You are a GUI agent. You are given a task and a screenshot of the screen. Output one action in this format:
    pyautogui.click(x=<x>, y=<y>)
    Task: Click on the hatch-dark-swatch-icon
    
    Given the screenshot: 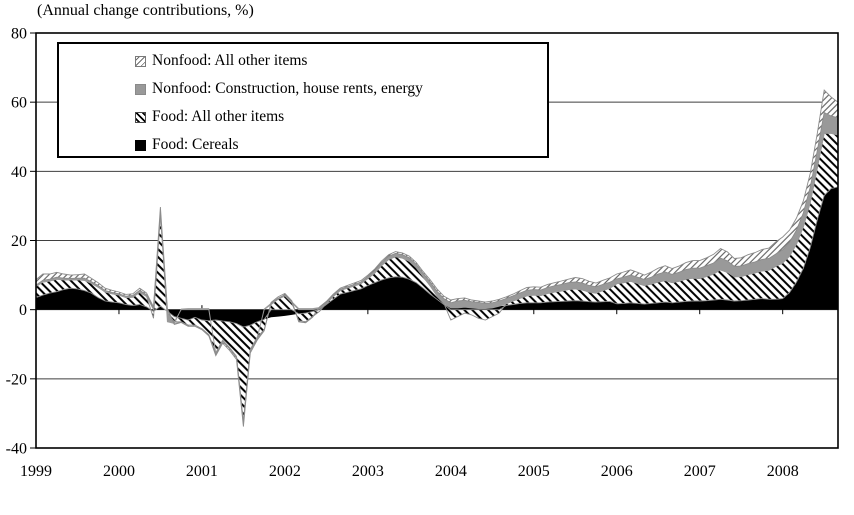 What is the action you would take?
    pyautogui.click(x=140, y=117)
    